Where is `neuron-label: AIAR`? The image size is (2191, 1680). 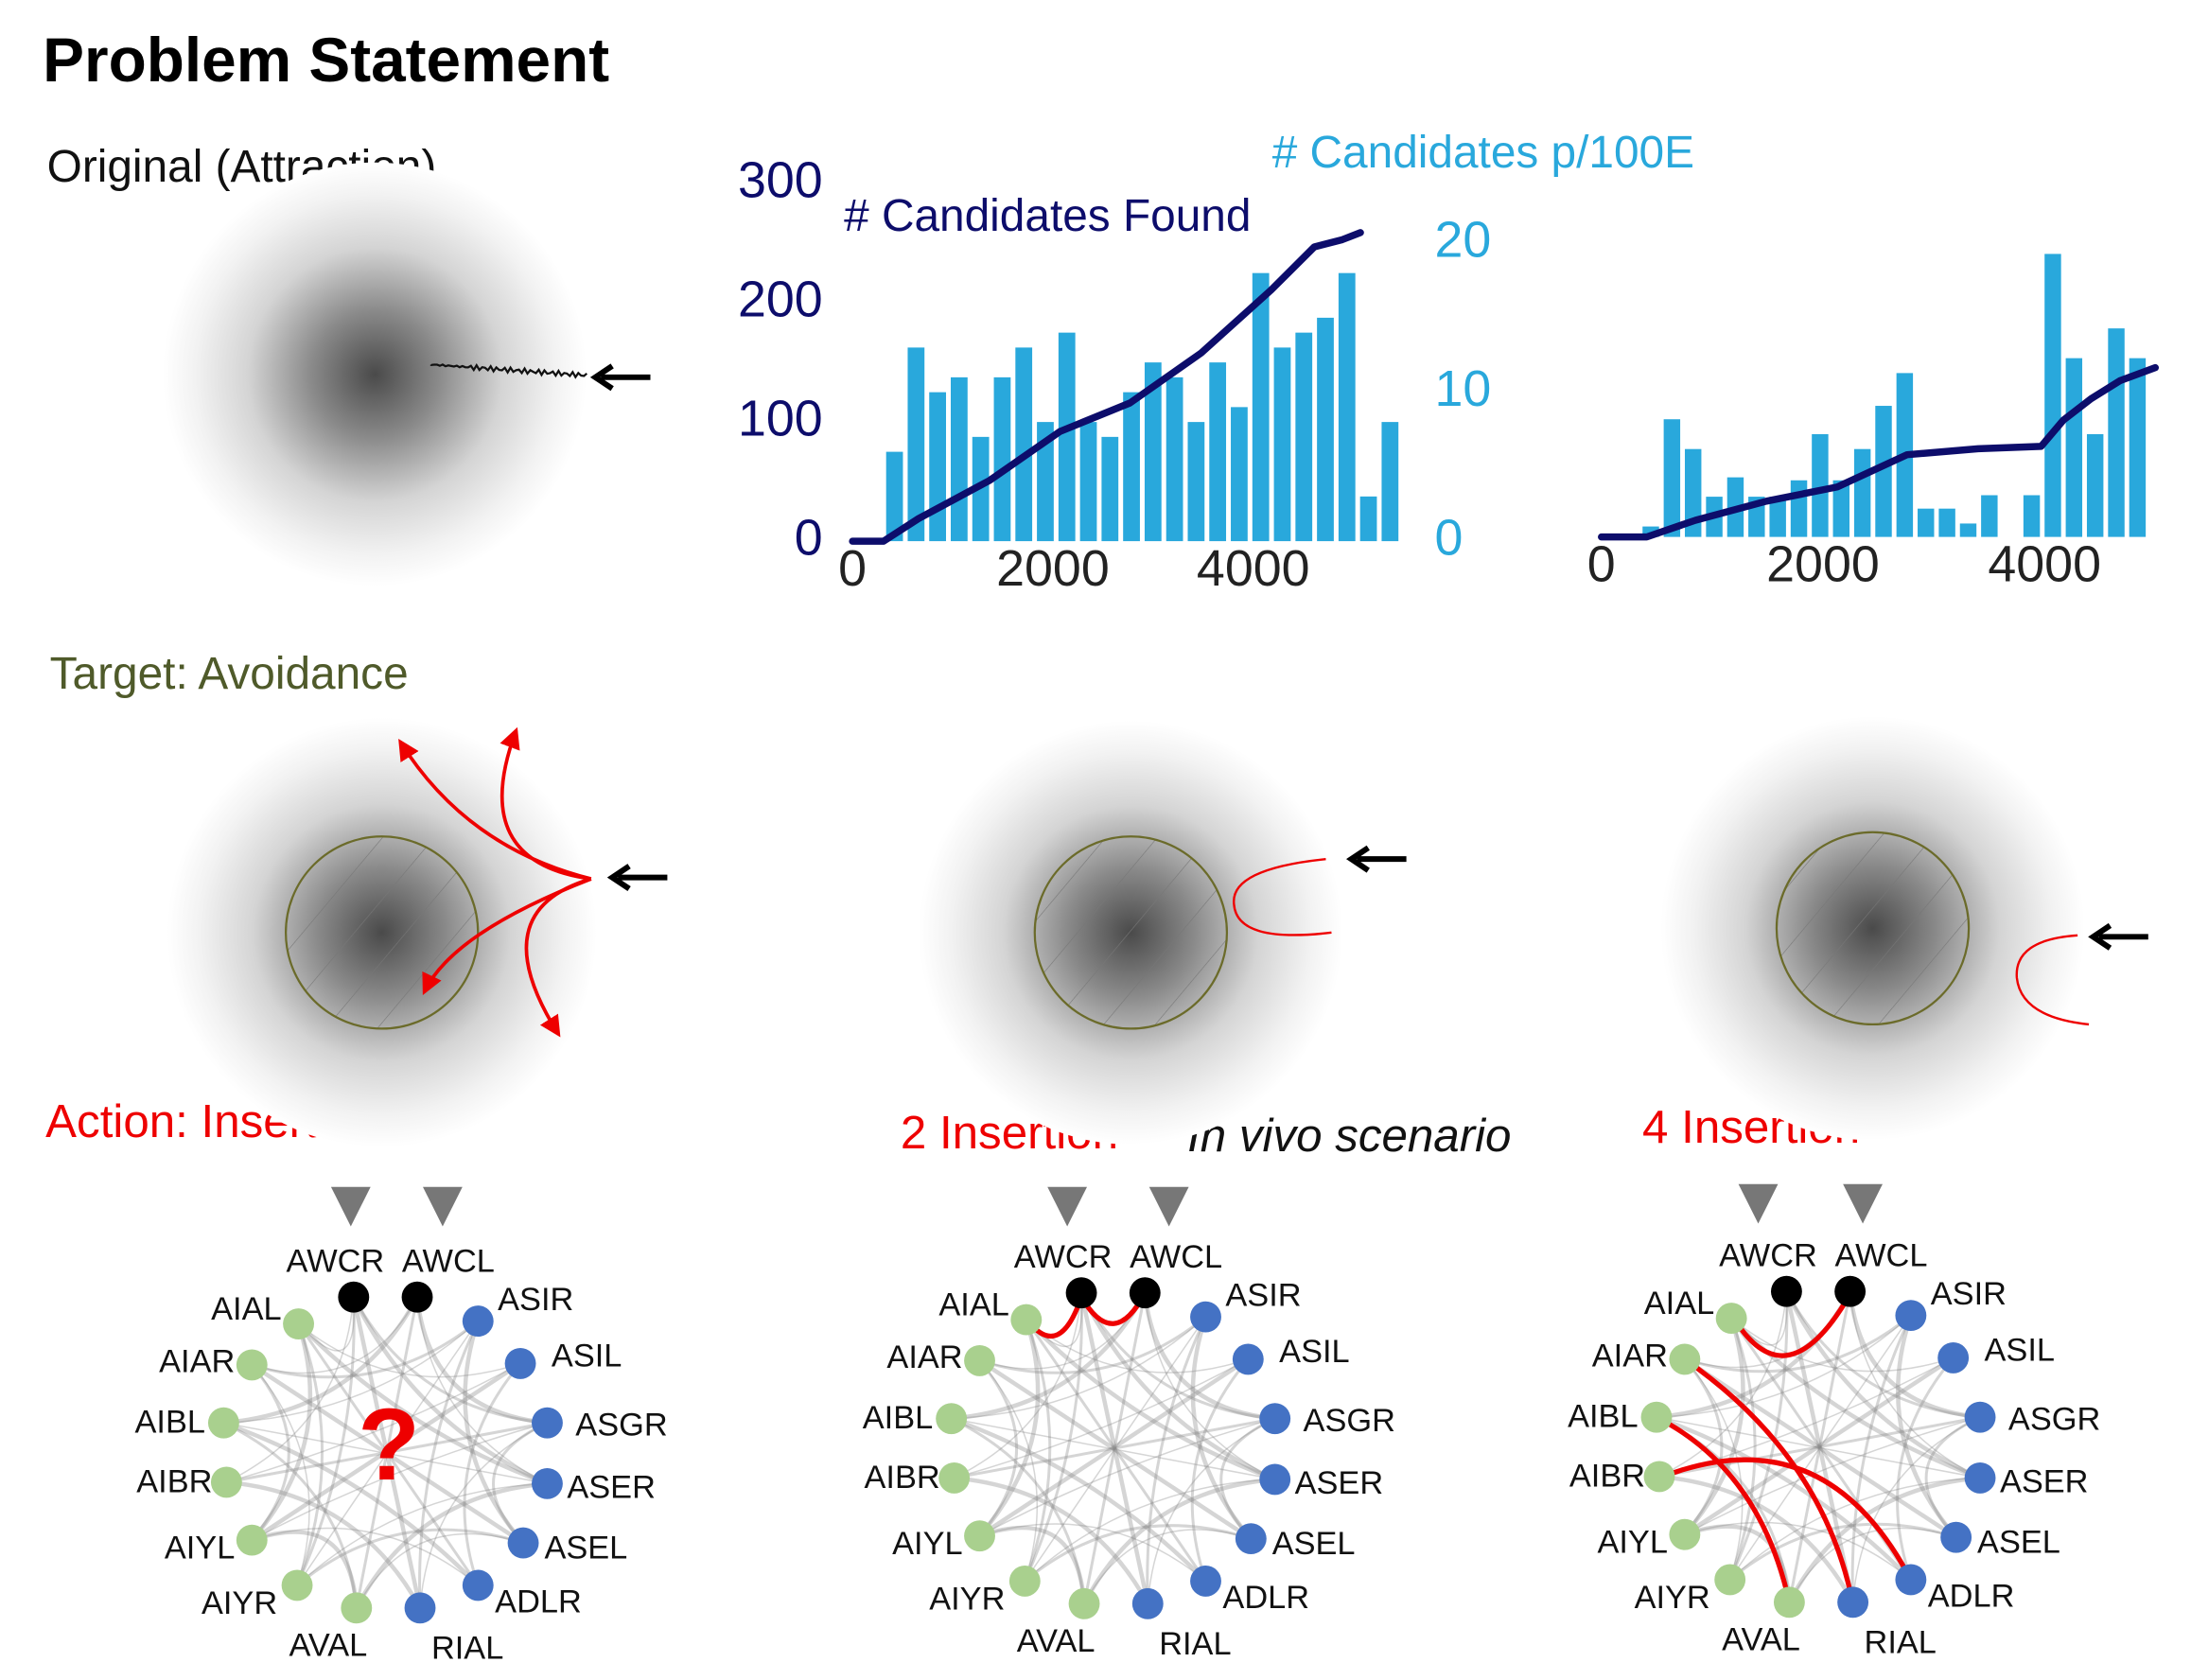
neuron-label: AIAR is located at coordinates (1630, 1356).